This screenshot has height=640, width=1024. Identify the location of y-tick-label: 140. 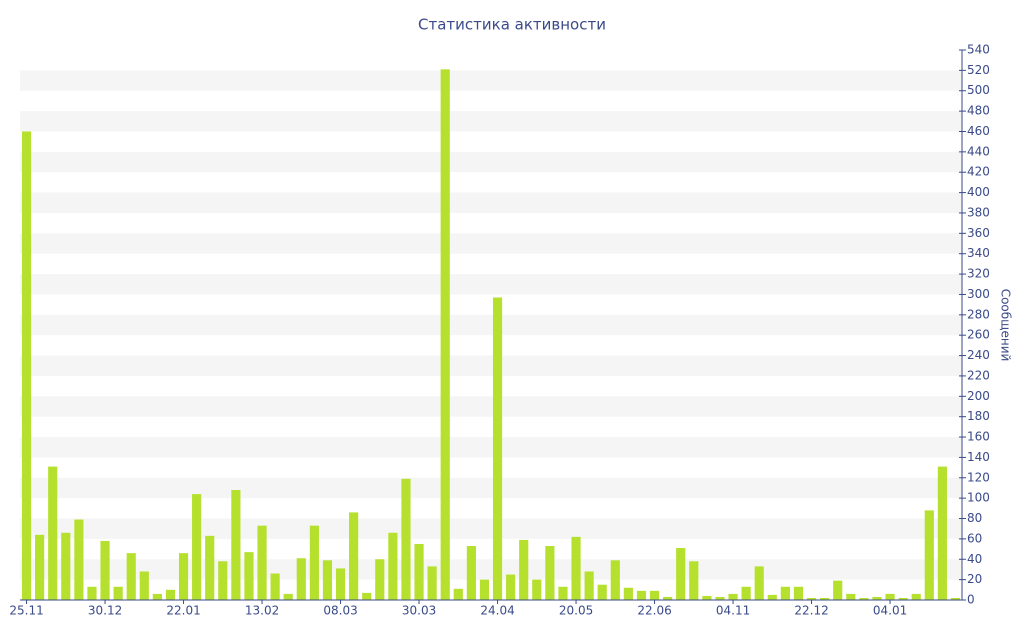
(978, 457).